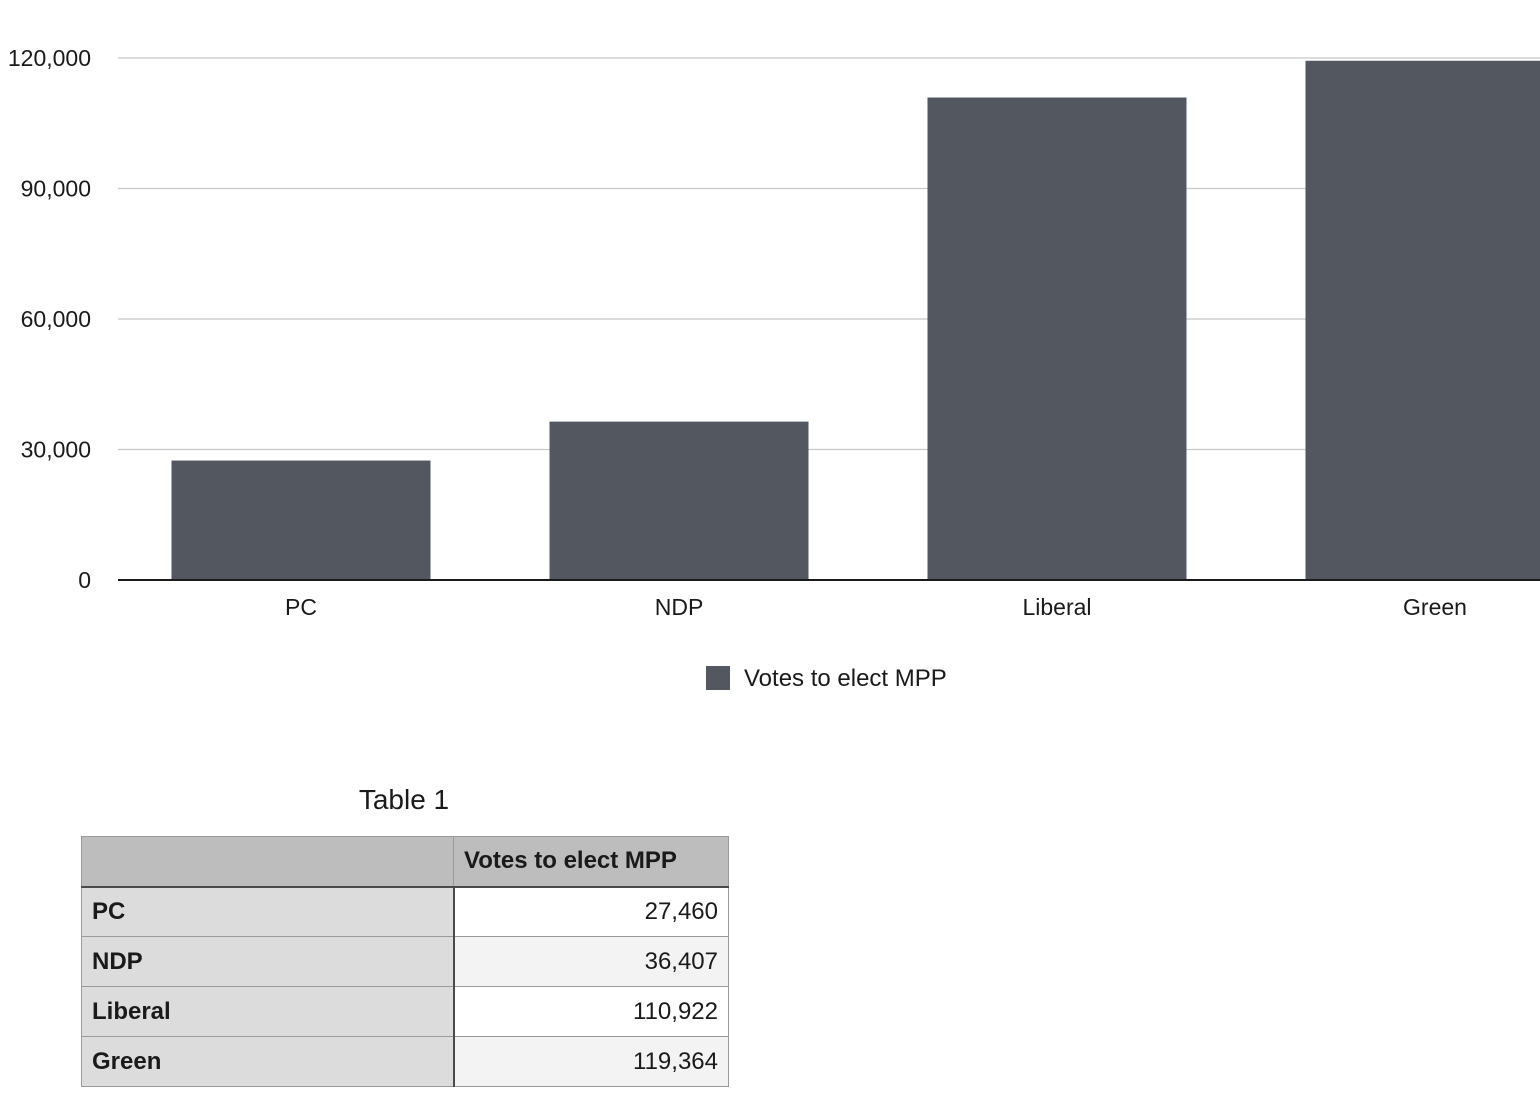 This screenshot has width=1540, height=1112. I want to click on table-cell: 27,460, so click(591, 911).